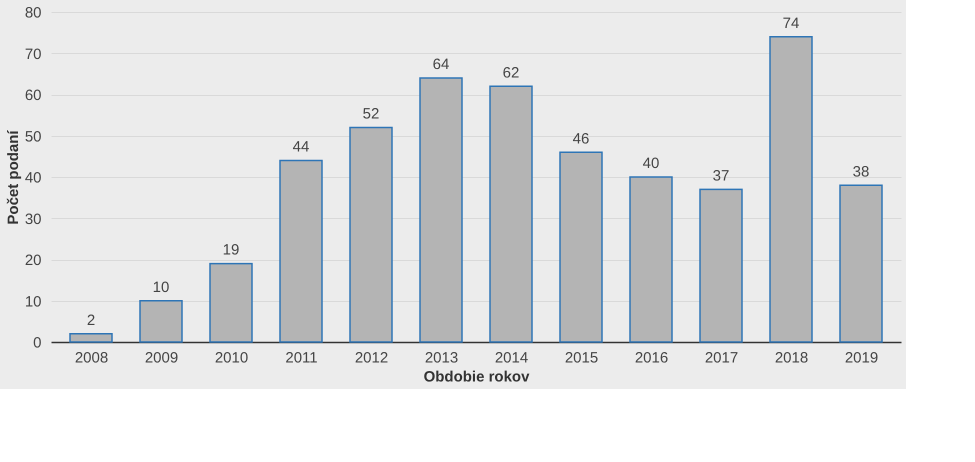 Image resolution: width=975 pixels, height=462 pixels. What do you see at coordinates (33, 178) in the screenshot?
I see `y-tick-label: 40` at bounding box center [33, 178].